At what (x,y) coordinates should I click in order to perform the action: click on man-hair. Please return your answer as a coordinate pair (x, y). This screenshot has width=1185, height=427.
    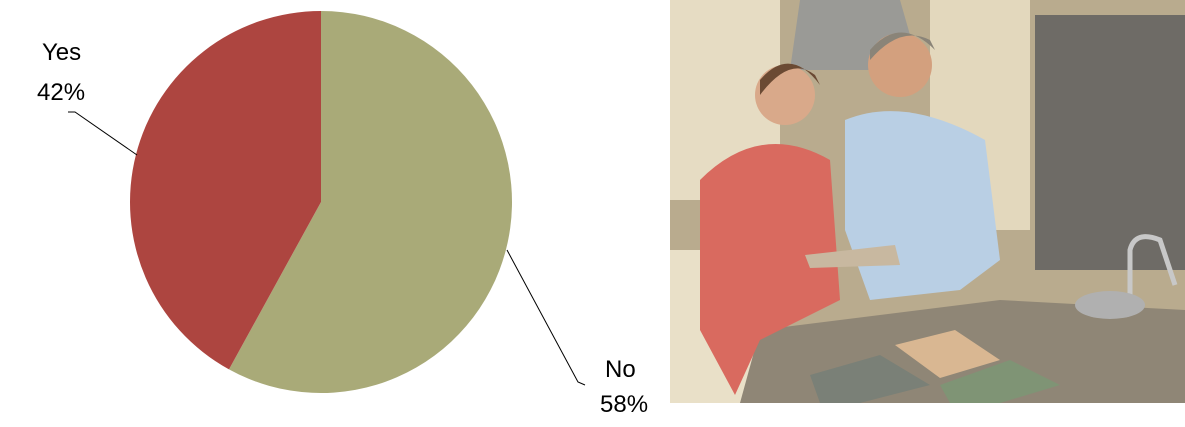
    Looking at the image, I should click on (902, 46).